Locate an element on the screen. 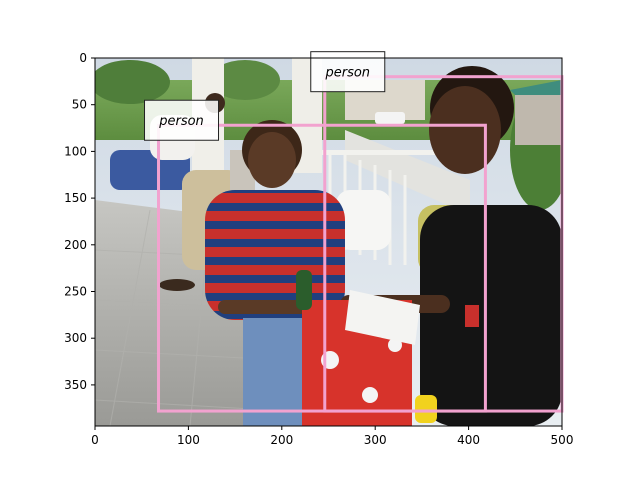  x-tick-label: 200 is located at coordinates (281, 440).